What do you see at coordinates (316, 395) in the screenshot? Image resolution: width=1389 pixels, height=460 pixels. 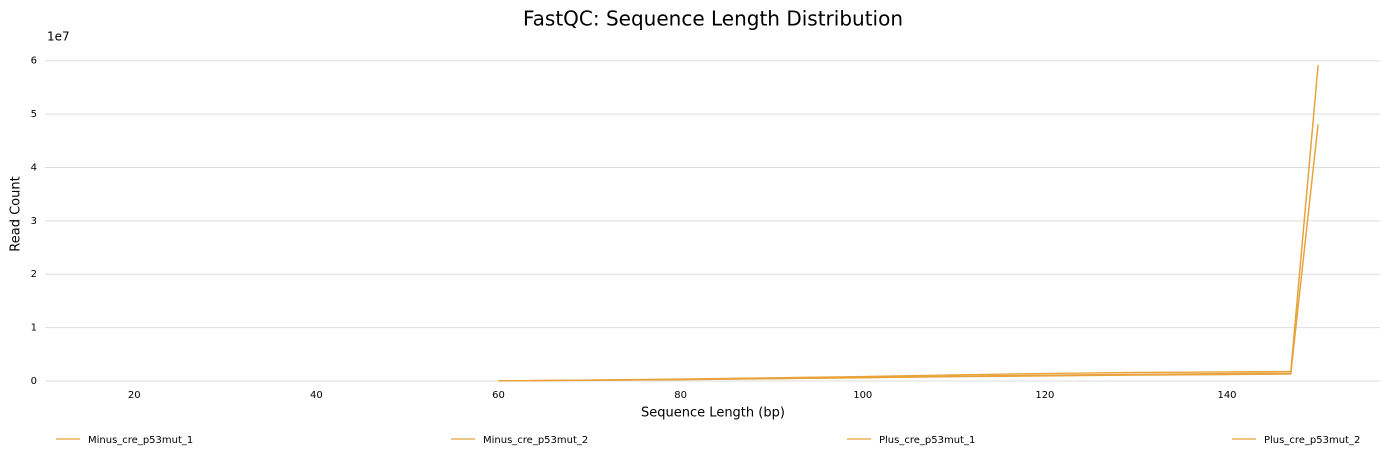 I see `x-tick-label: 40` at bounding box center [316, 395].